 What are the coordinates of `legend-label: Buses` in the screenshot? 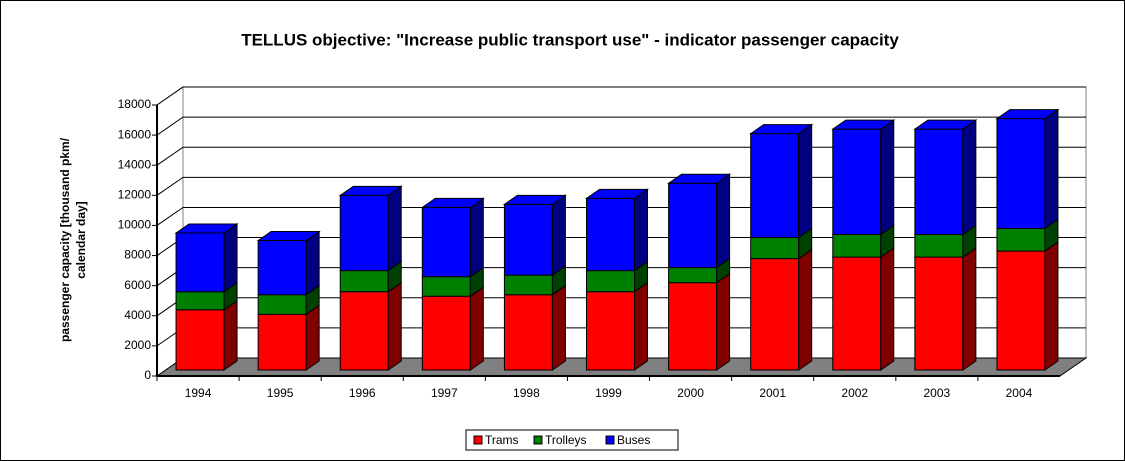 It's located at (633, 440).